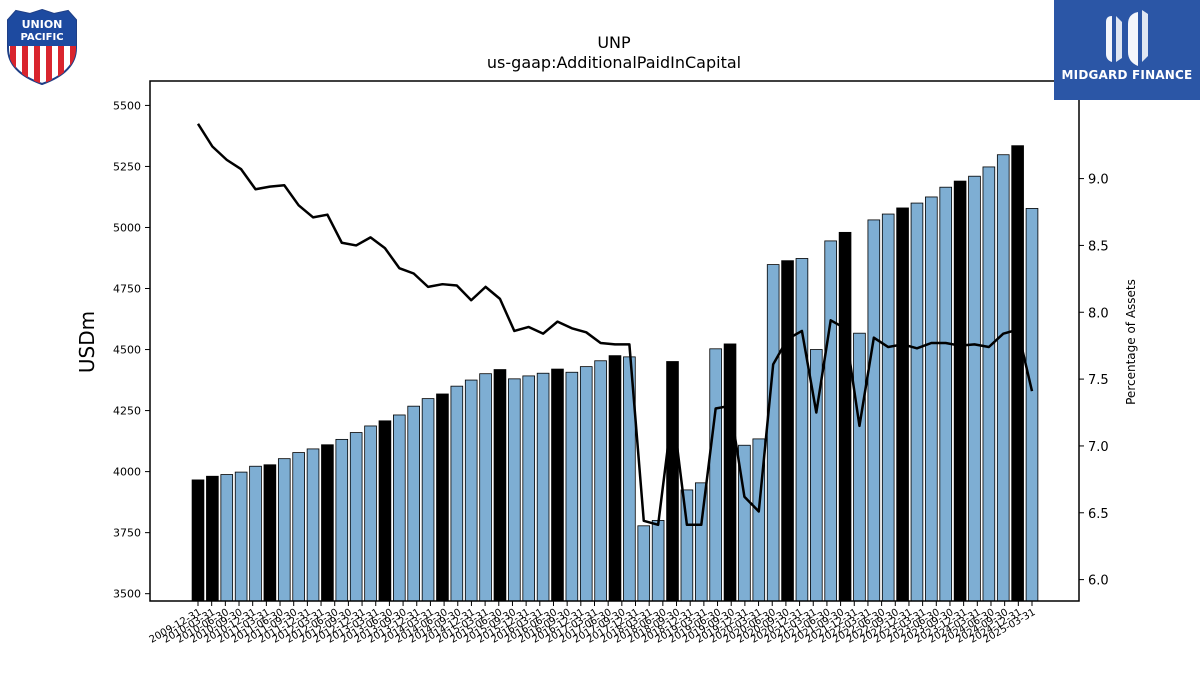 This screenshot has width=1200, height=675. I want to click on y2-tick-label: 7.0, so click(1098, 447).